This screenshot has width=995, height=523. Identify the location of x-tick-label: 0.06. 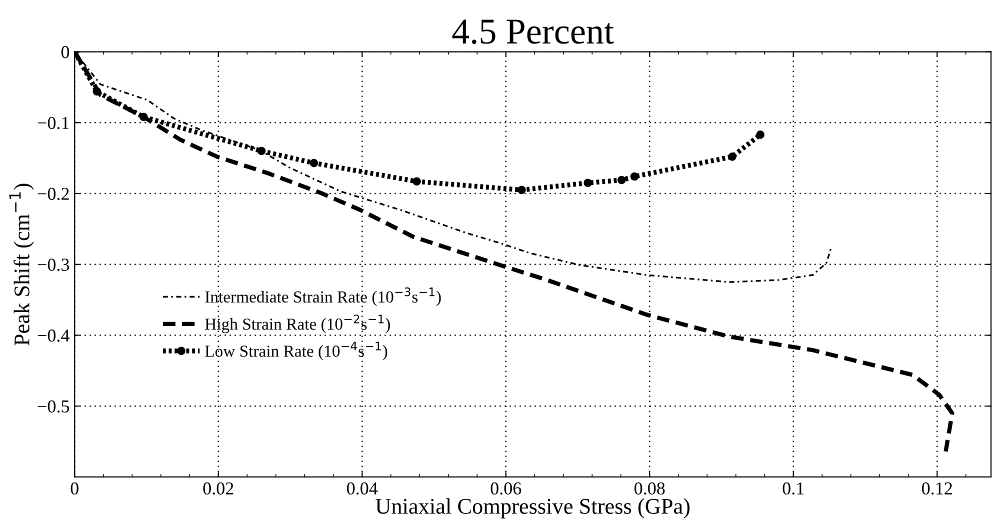
(506, 488).